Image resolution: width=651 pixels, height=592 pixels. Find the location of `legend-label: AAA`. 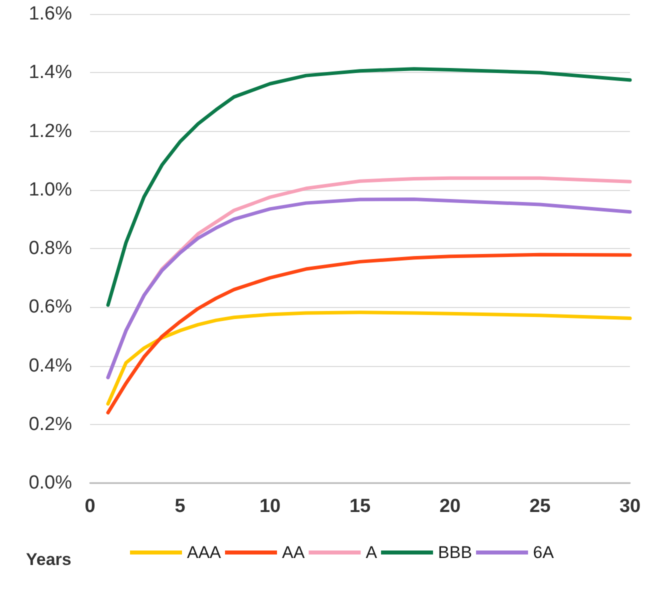

legend-label: AAA is located at coordinates (204, 552).